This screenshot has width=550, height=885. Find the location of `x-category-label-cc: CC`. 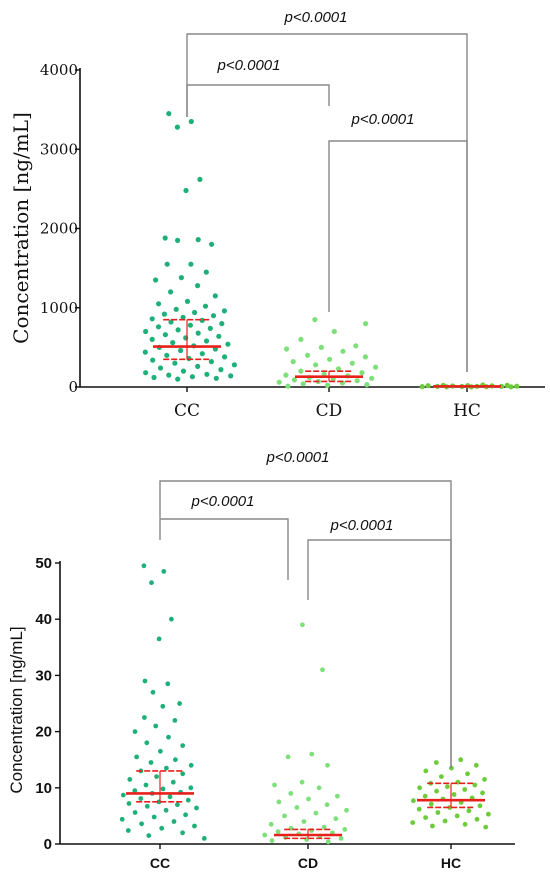

x-category-label-cc: CC is located at coordinates (187, 411).